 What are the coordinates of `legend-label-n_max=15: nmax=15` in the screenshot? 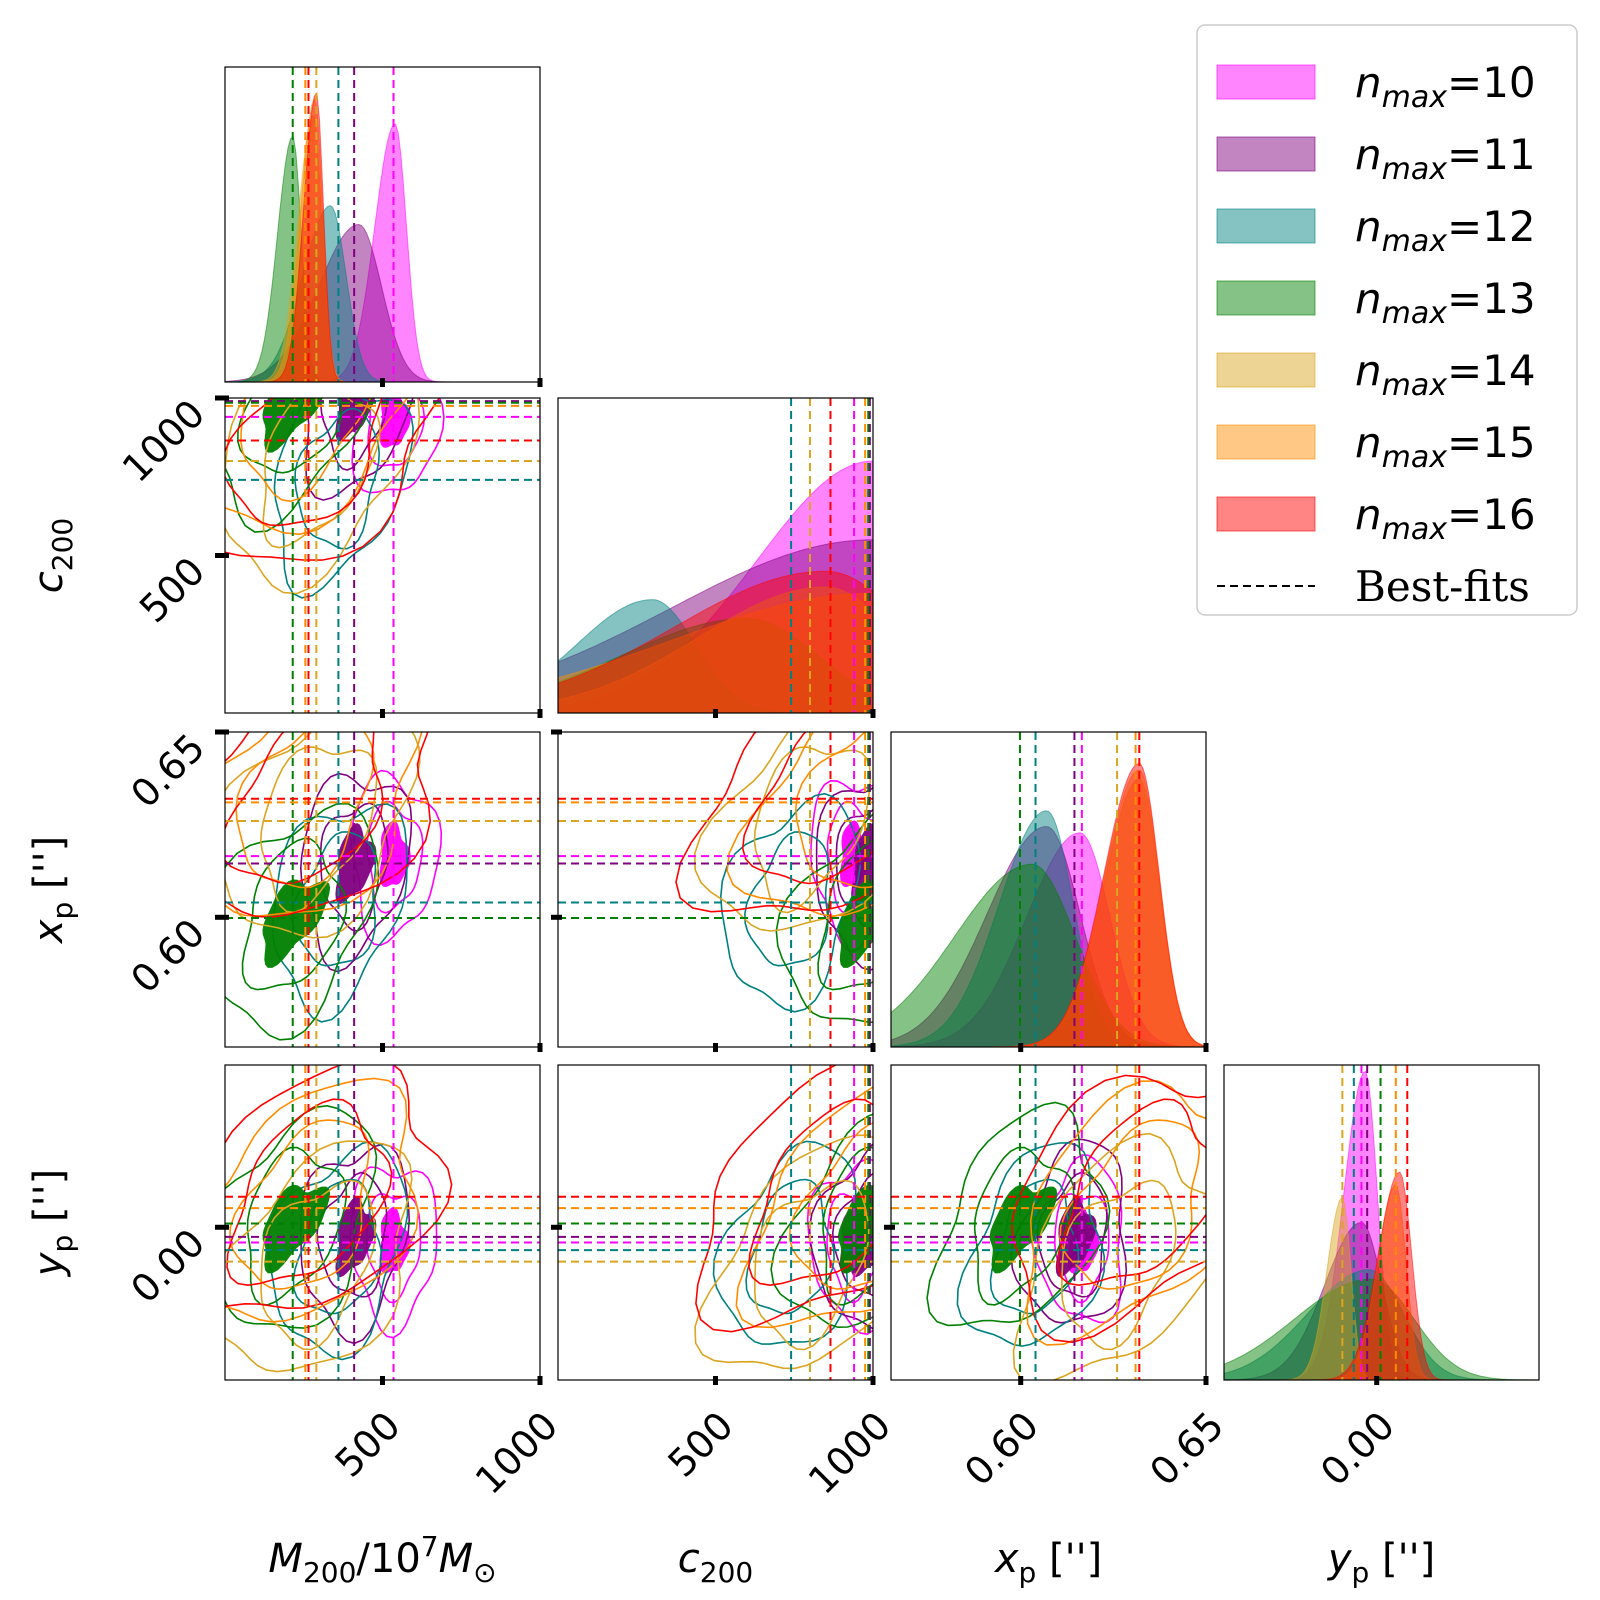 It's located at (1445, 446).